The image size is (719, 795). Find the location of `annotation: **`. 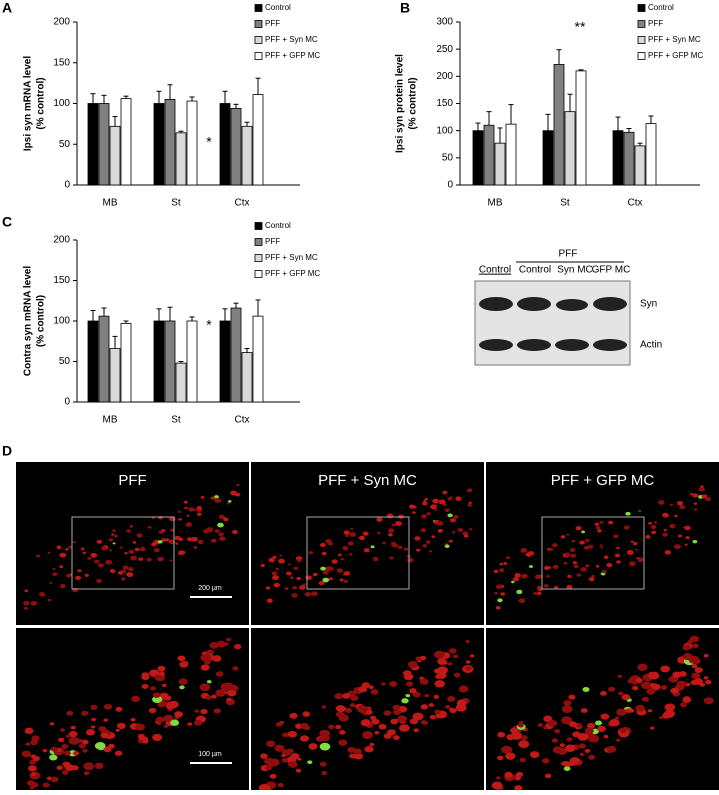

annotation: ** is located at coordinates (580, 27).